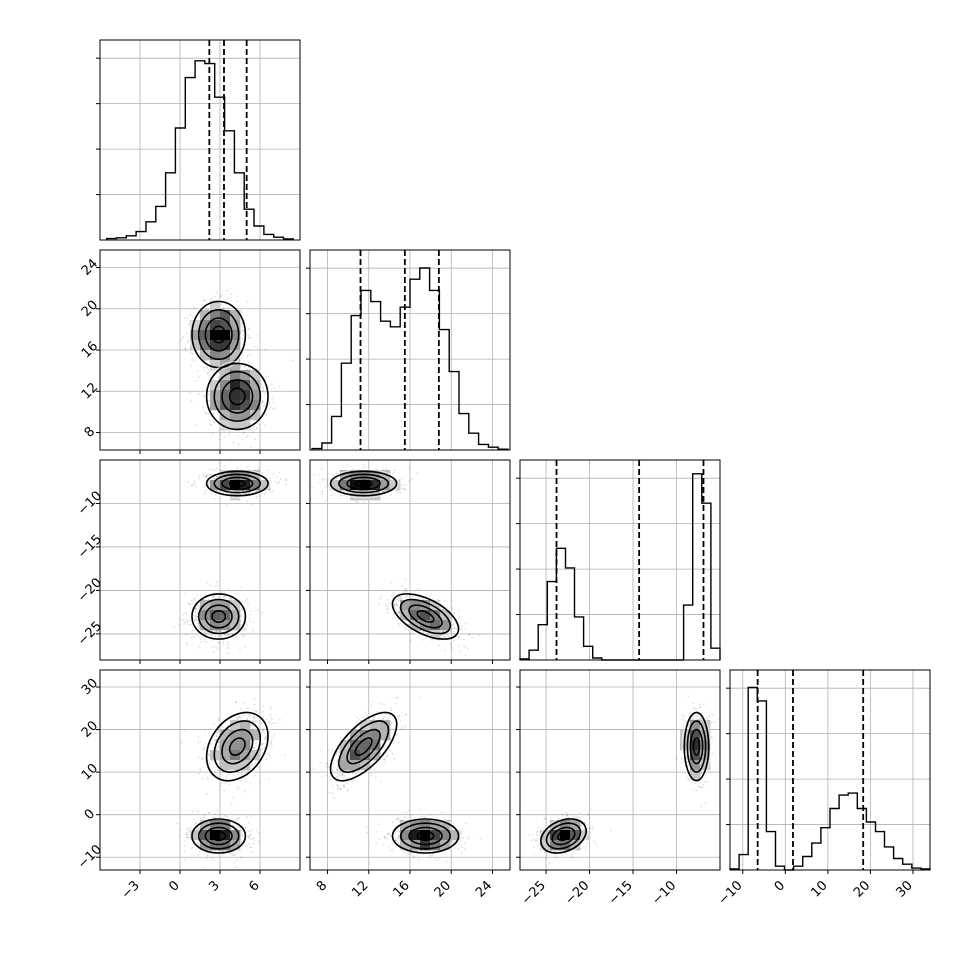  What do you see at coordinates (200, 560) in the screenshot?
I see `panel-frame` at bounding box center [200, 560].